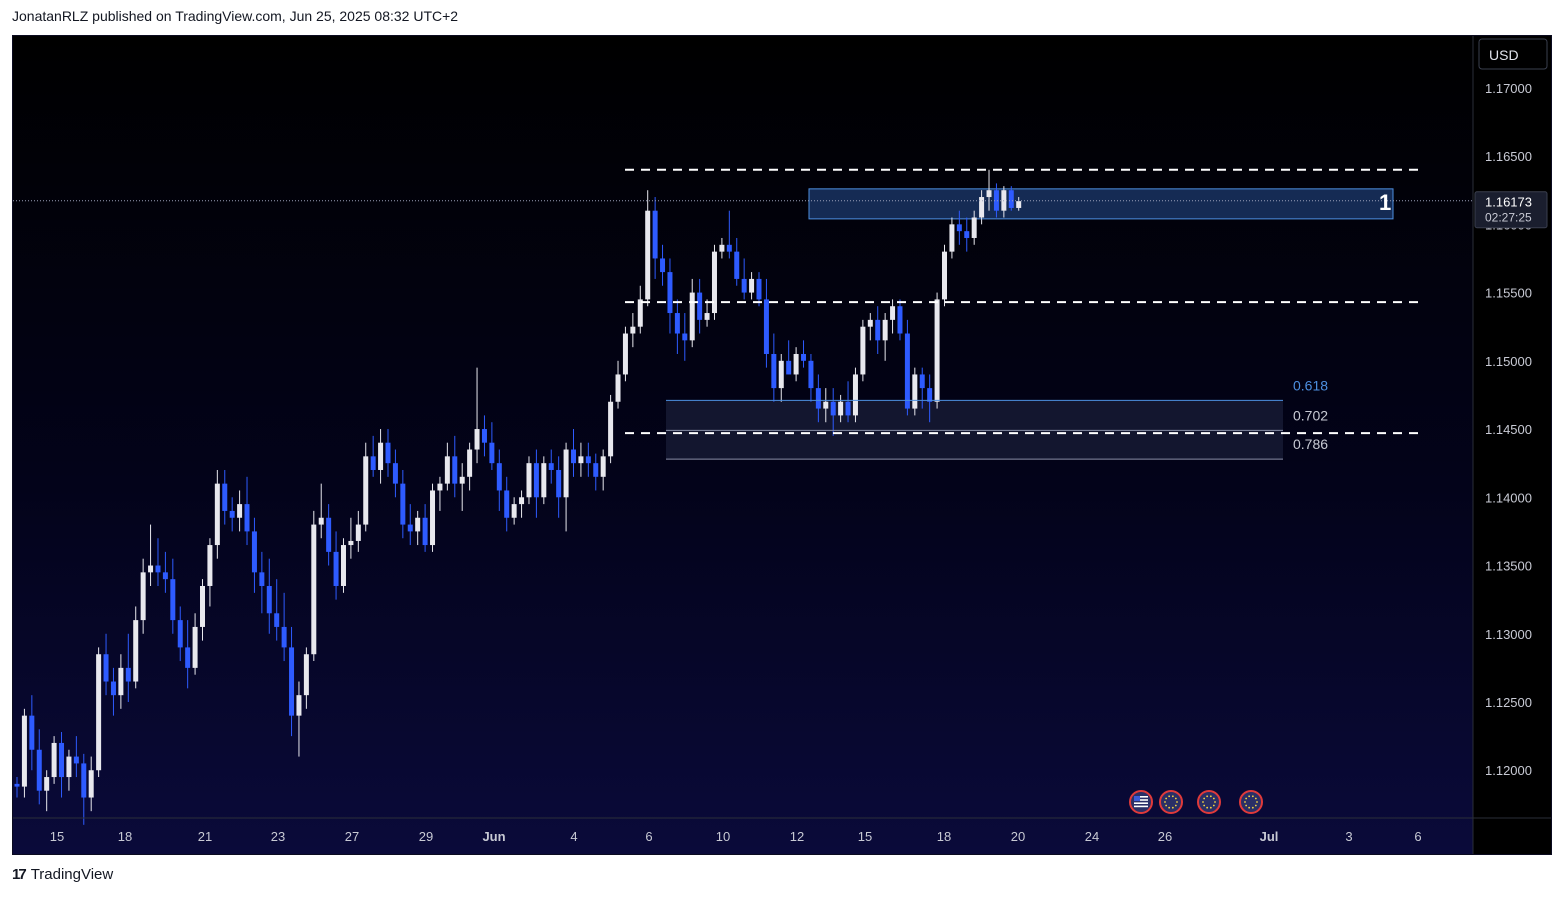  I want to click on time-tick-label: 6, so click(648, 836).